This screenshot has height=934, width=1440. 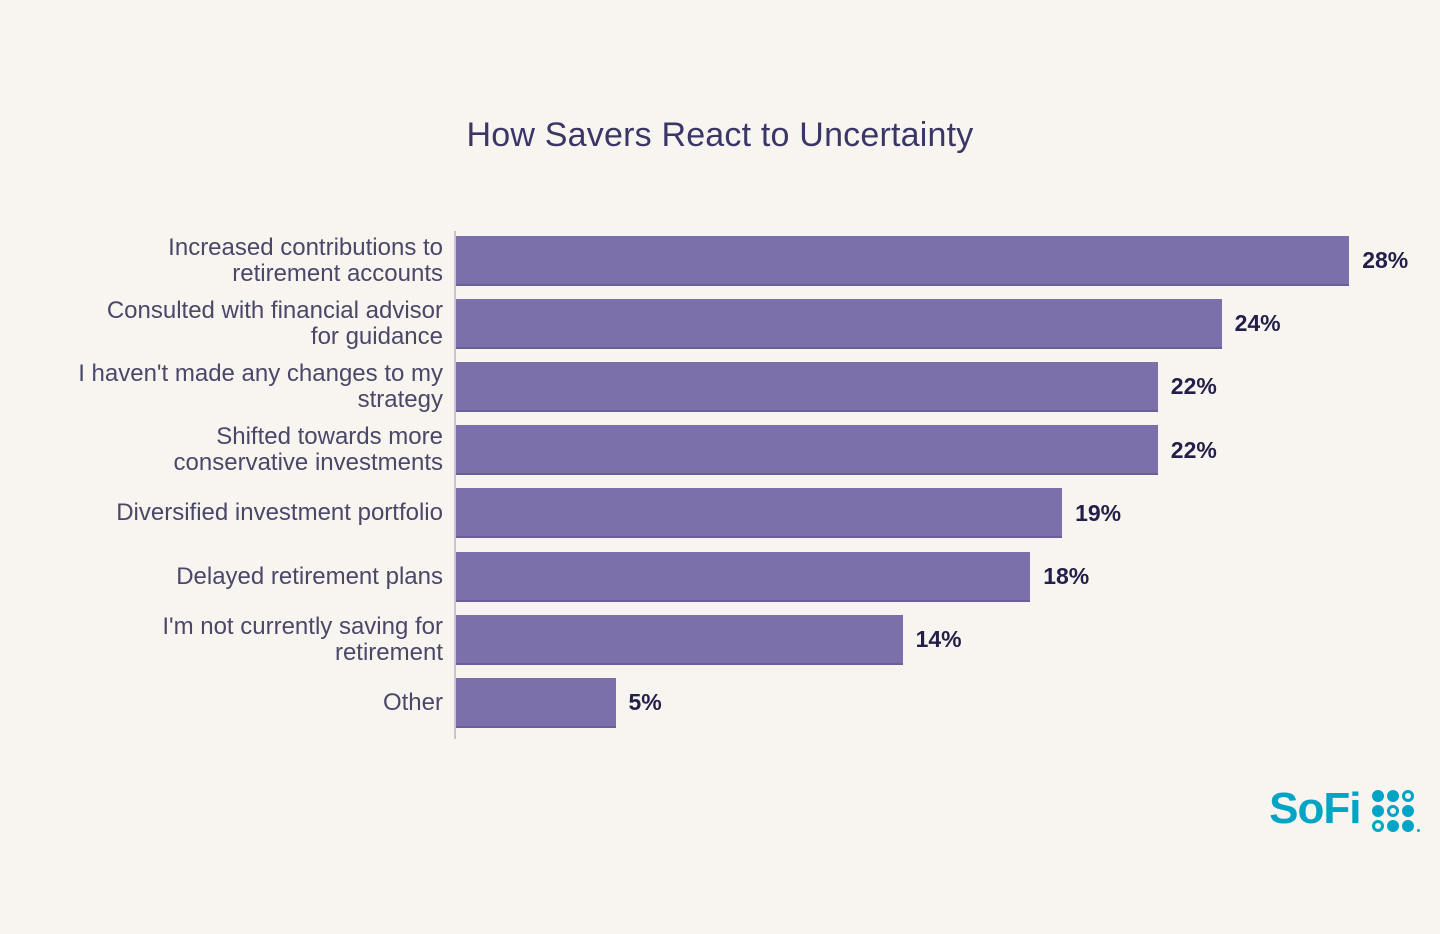 I want to click on bar-row: Diversified investment portfolio 19%, so click(x=720, y=513).